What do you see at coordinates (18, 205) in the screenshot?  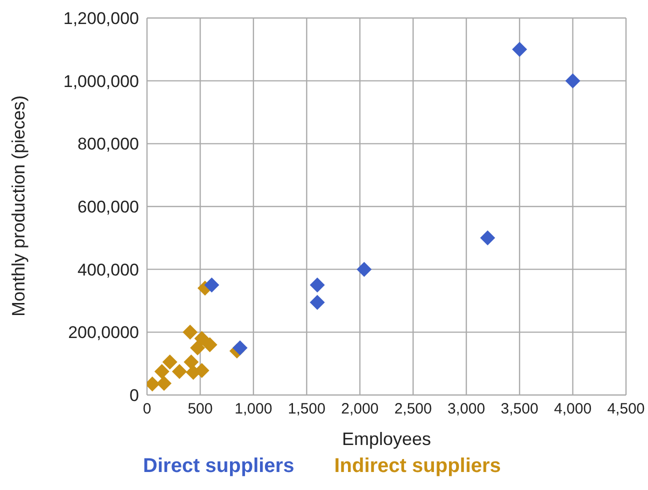 I see `y-axis-title: Monthly production (pieces)` at bounding box center [18, 205].